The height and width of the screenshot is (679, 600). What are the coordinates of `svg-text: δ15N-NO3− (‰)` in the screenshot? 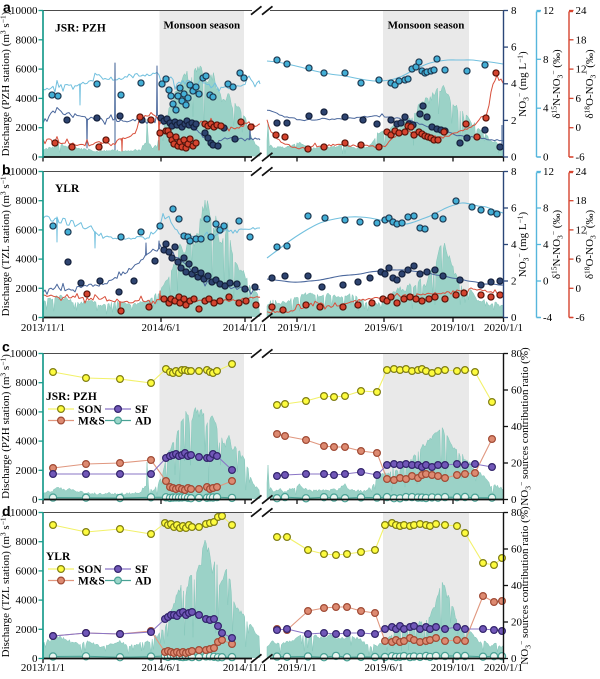 It's located at (557, 84).